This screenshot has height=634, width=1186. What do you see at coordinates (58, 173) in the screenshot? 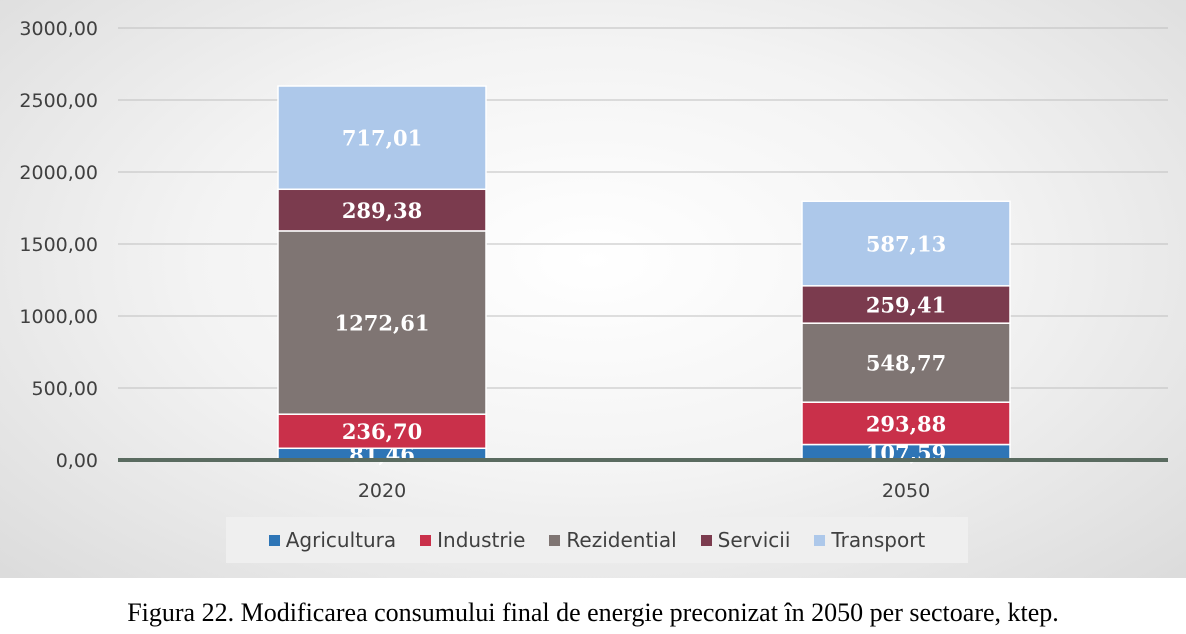
I see `y-tick-label: 2000,00` at bounding box center [58, 173].